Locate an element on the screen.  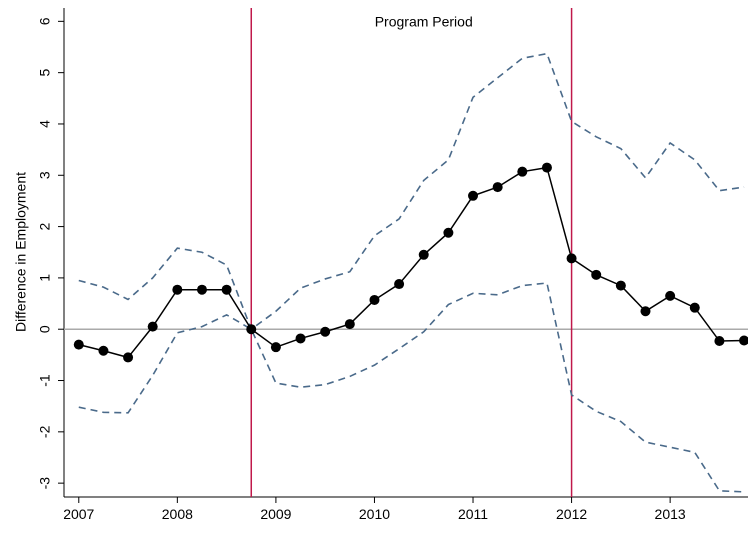
x-tick-label: 2010 is located at coordinates (374, 514).